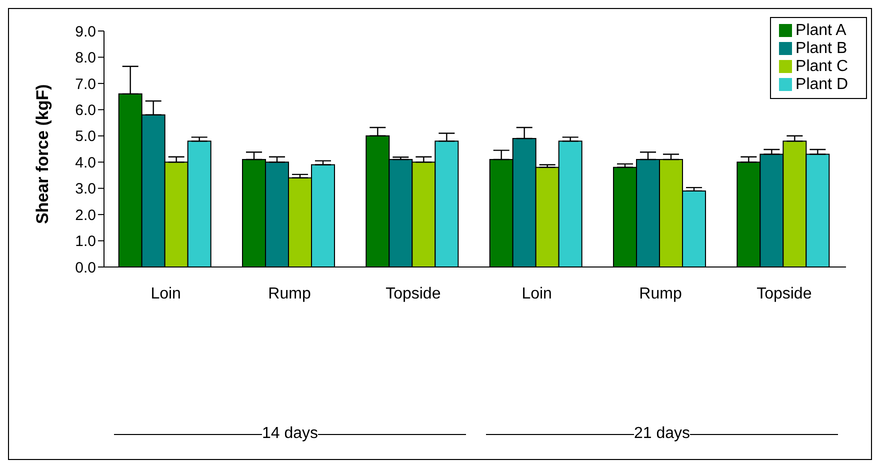 The image size is (880, 468). Describe the element at coordinates (85, 163) in the screenshot. I see `y-tick-label: 4.0` at that location.